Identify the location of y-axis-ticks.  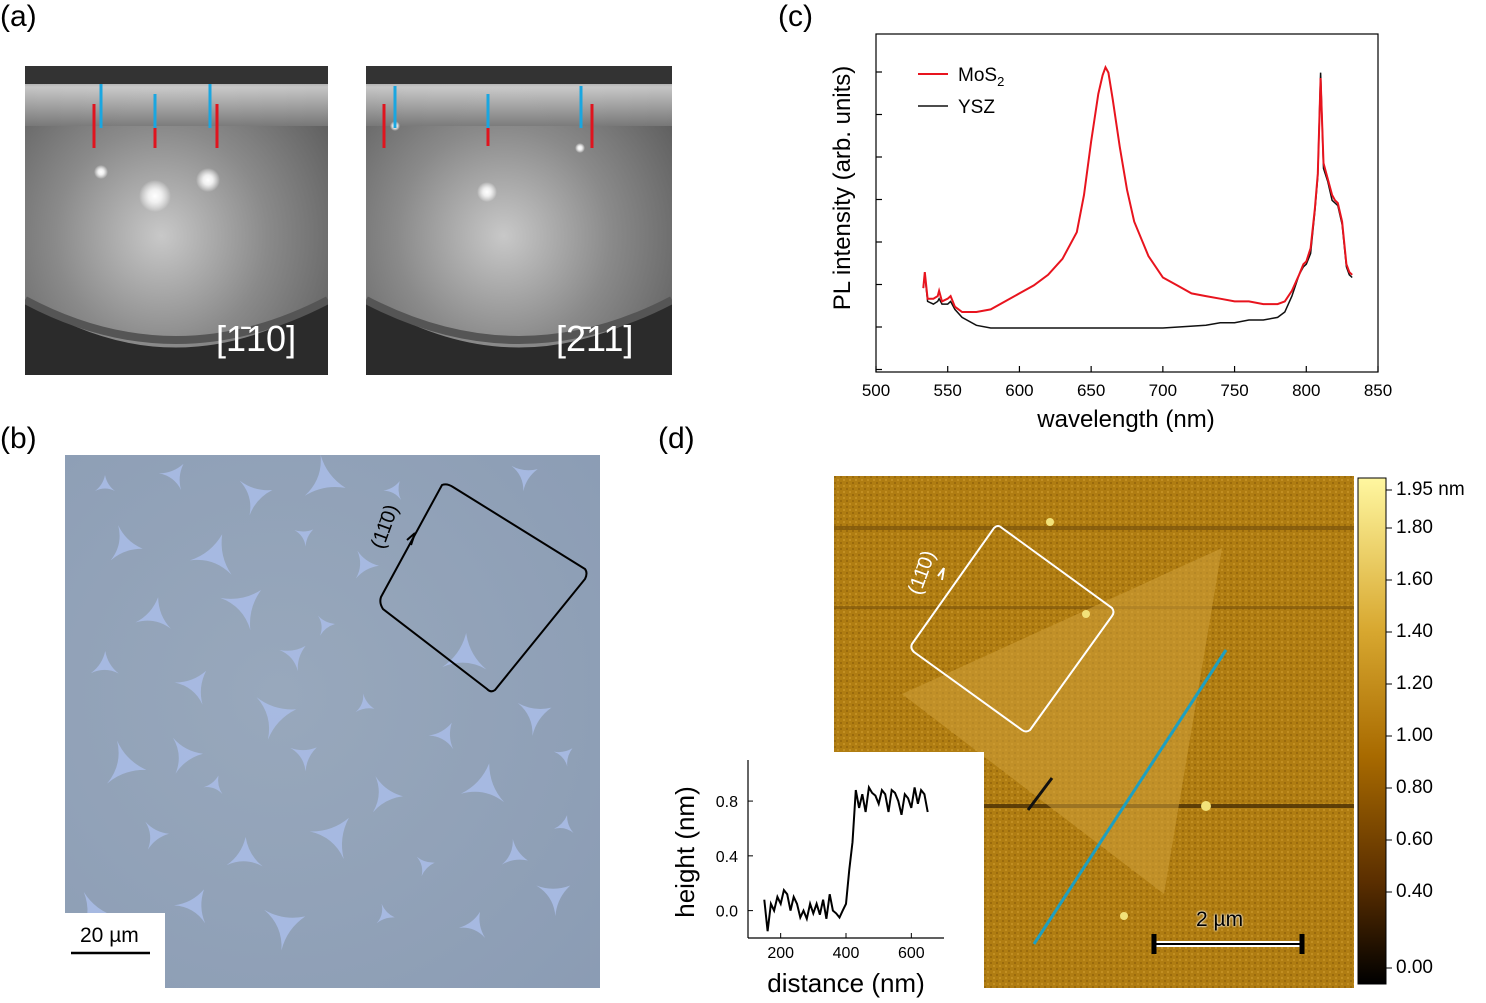
(879, 221).